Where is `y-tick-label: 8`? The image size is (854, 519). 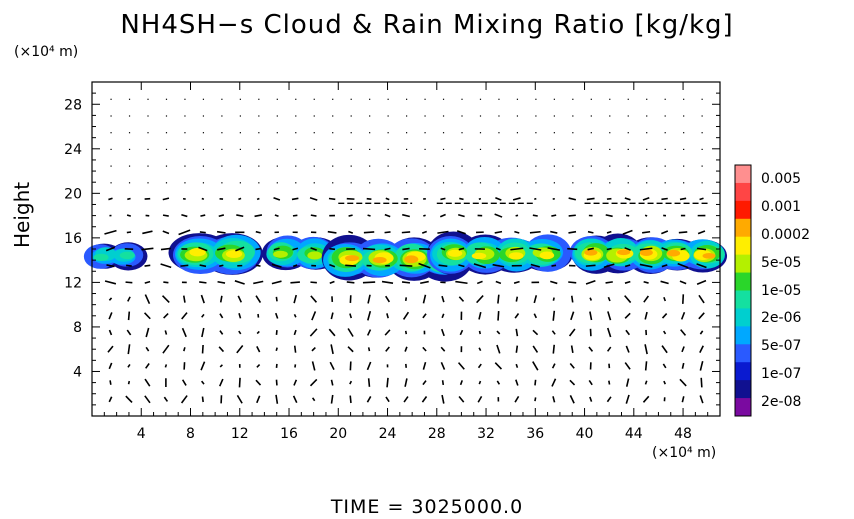 y-tick-label: 8 is located at coordinates (77, 328).